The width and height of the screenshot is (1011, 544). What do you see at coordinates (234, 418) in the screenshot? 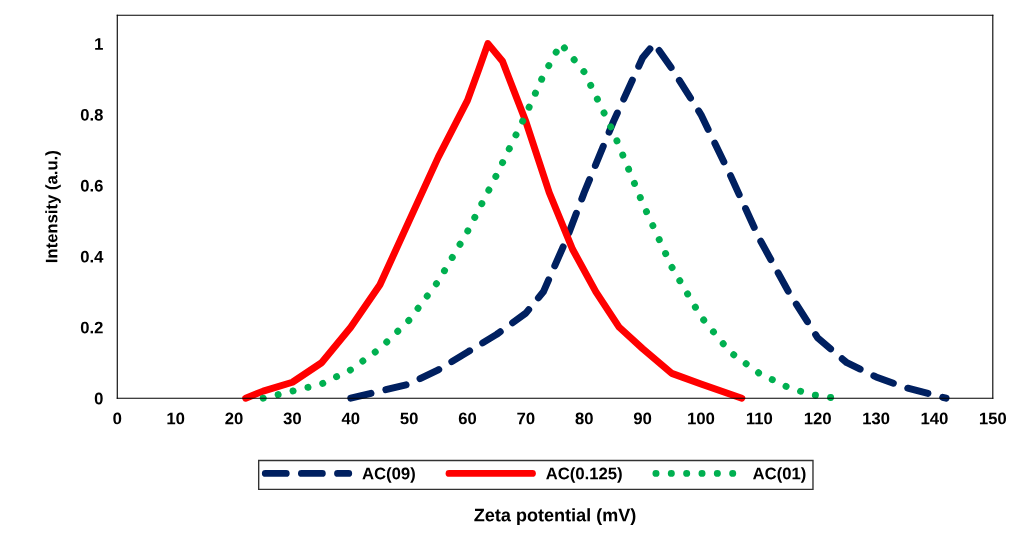
I see `x-tick-label: 20` at bounding box center [234, 418].